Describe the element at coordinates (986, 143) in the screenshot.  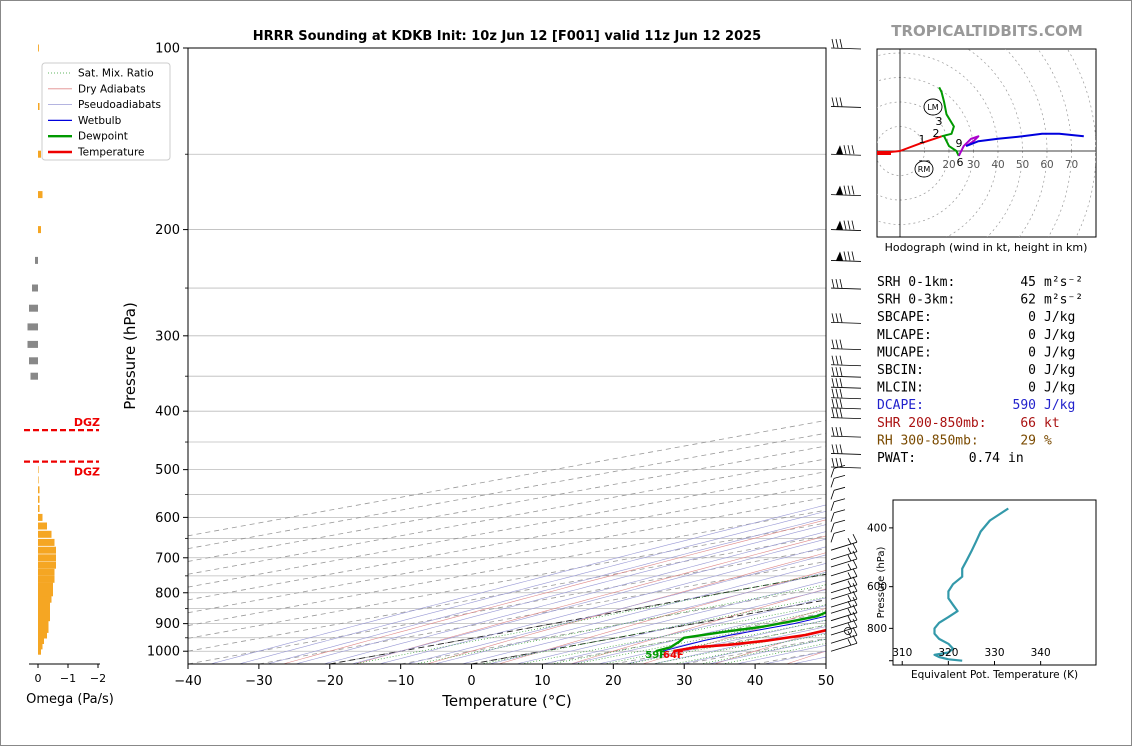
I see `hodograph-plot: 10203040506070LMRM12369` at that location.